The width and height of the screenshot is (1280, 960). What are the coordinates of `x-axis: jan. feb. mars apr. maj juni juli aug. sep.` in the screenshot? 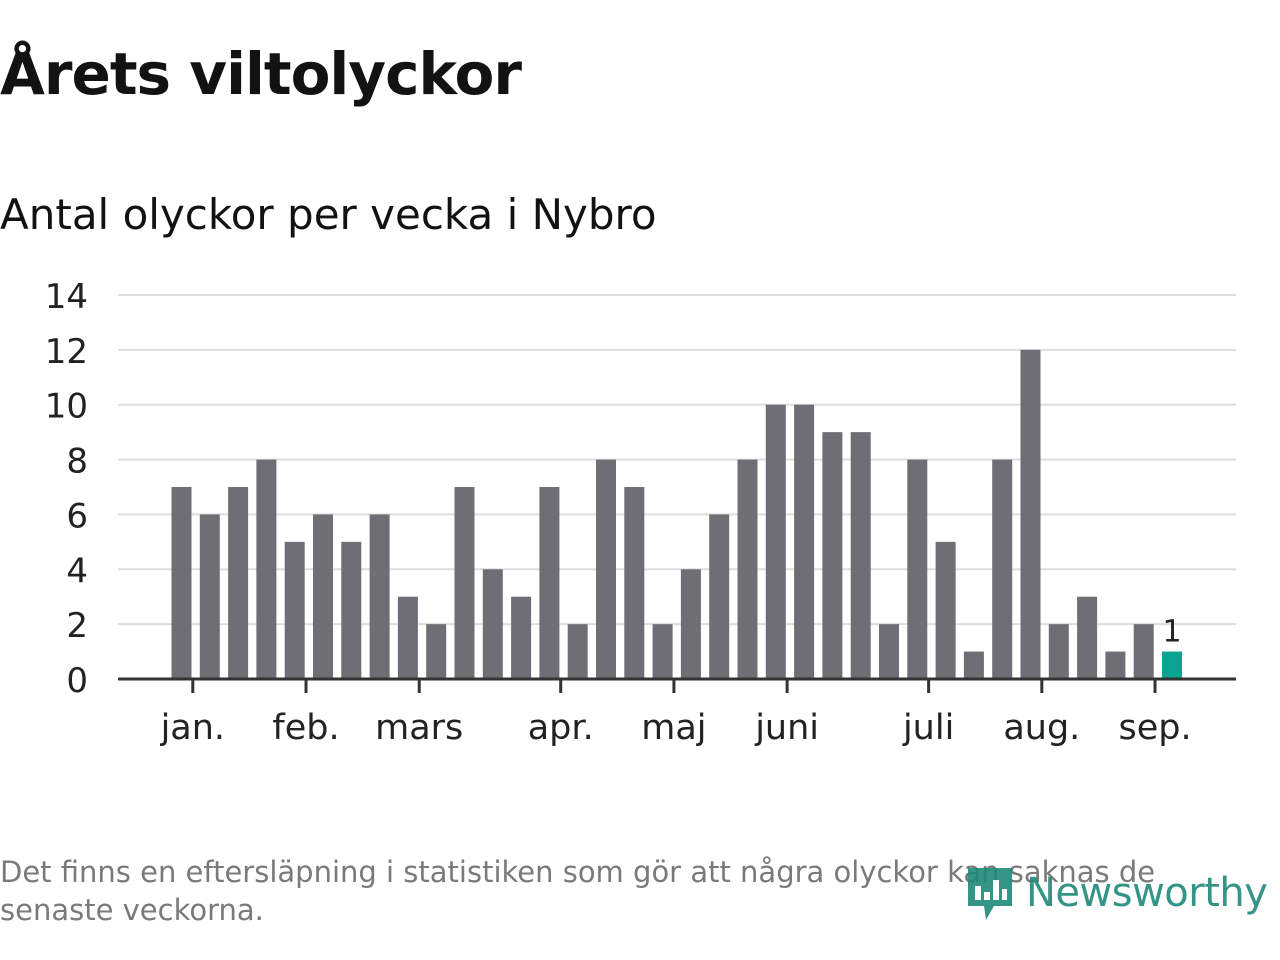 It's located at (677, 712).